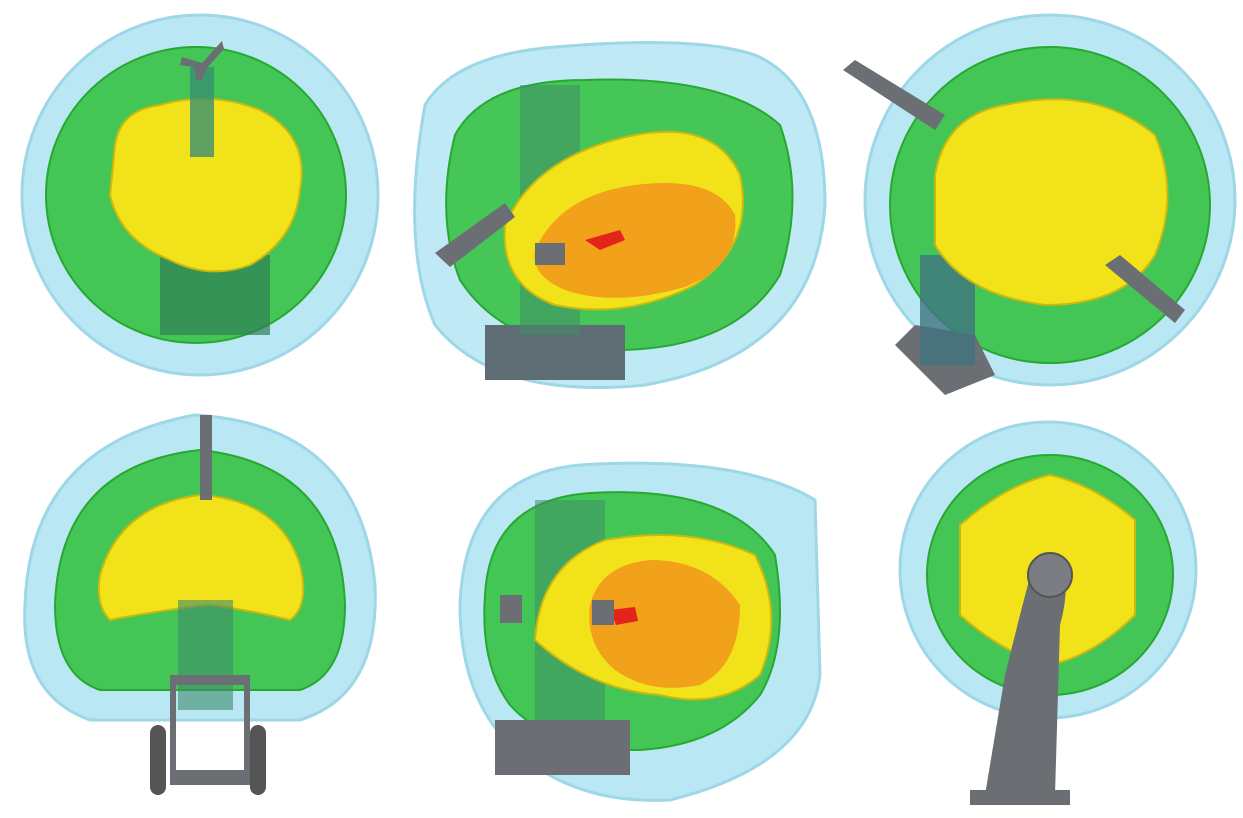  I want to click on arm-left, so click(475, 235).